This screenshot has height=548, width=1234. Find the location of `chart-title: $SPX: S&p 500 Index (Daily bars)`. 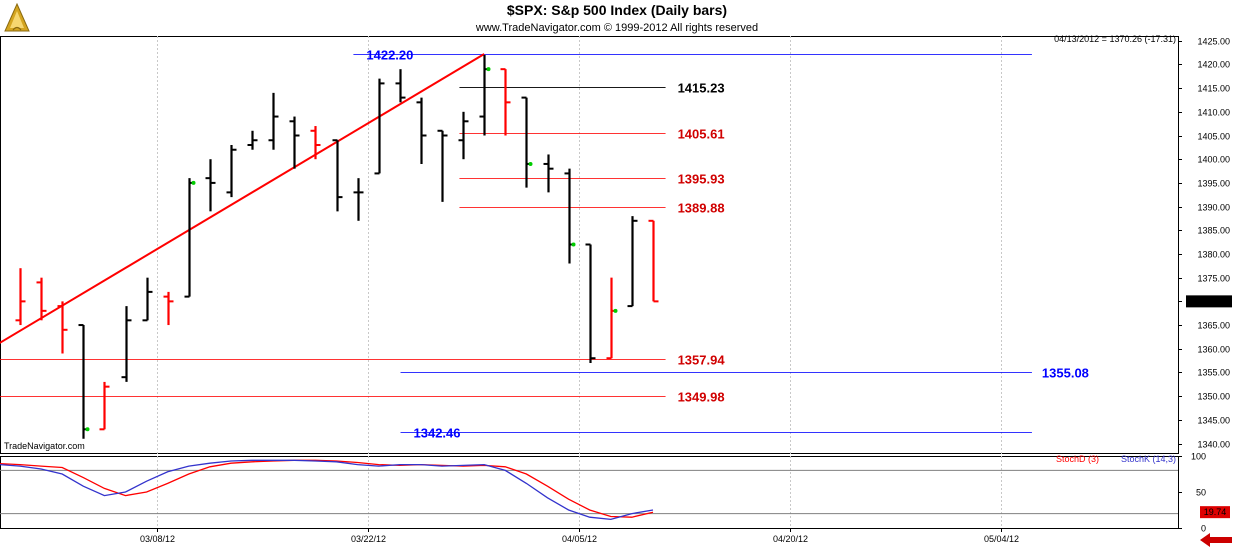

chart-title: $SPX: S&p 500 Index (Daily bars) is located at coordinates (617, 10).